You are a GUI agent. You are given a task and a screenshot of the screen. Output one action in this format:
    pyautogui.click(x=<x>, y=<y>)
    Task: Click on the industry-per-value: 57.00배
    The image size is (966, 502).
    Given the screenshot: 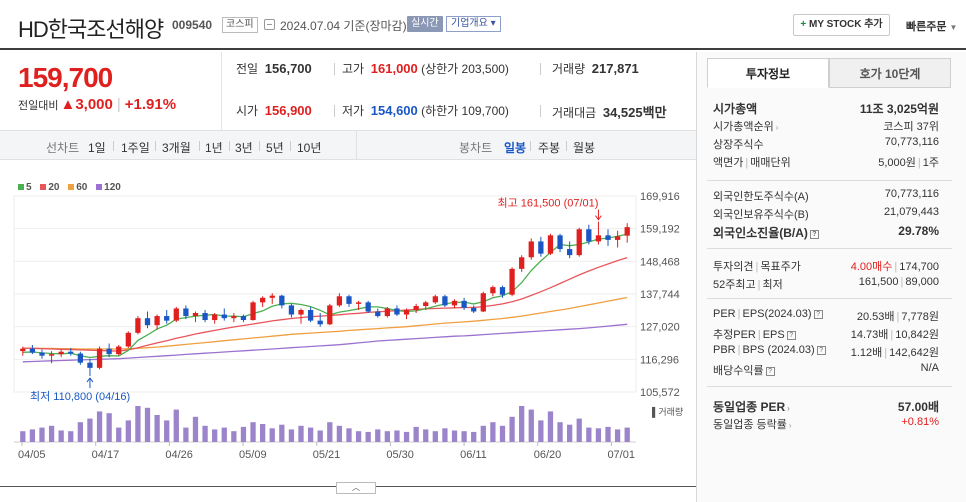 What is the action you would take?
    pyautogui.click(x=918, y=407)
    